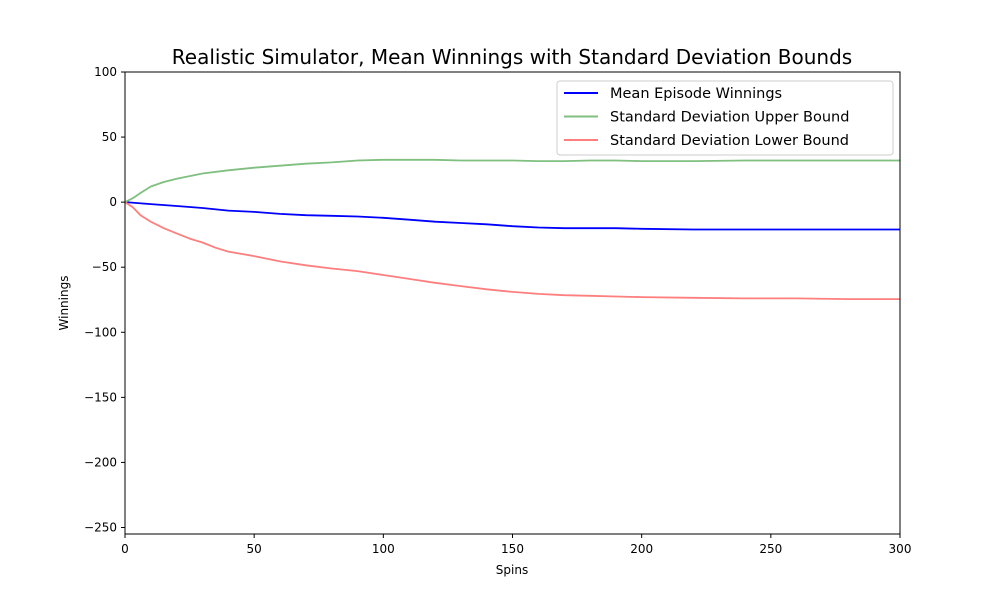  Describe the element at coordinates (641, 549) in the screenshot. I see `x-tick-label: 200` at that location.